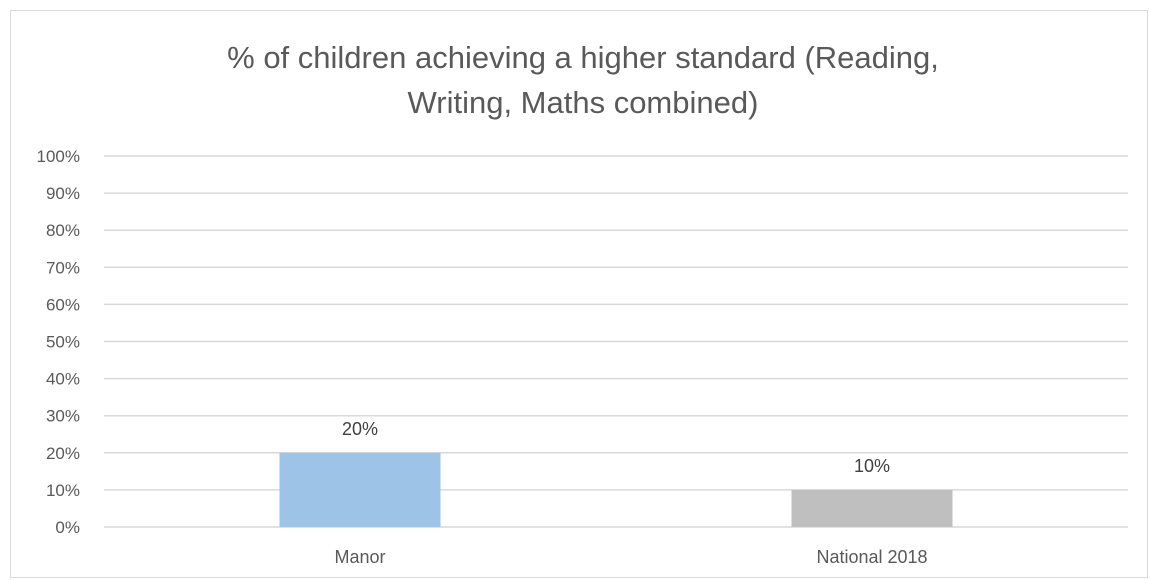 Image resolution: width=1150 pixels, height=580 pixels. Describe the element at coordinates (63, 193) in the screenshot. I see `y-tick-label: 90%` at that location.